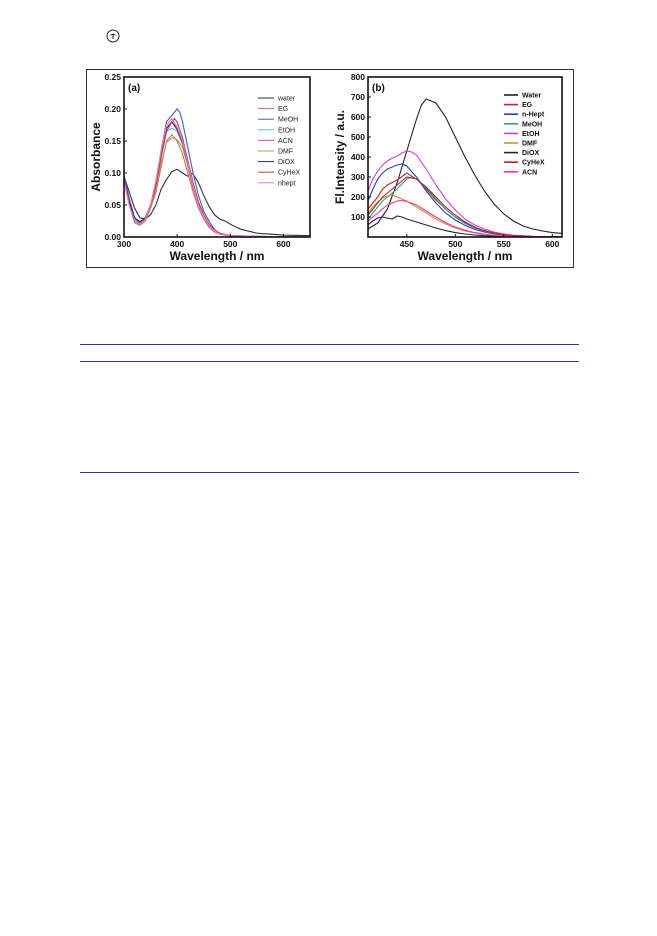  What do you see at coordinates (287, 183) in the screenshot?
I see `legend-entry: nhept` at bounding box center [287, 183].